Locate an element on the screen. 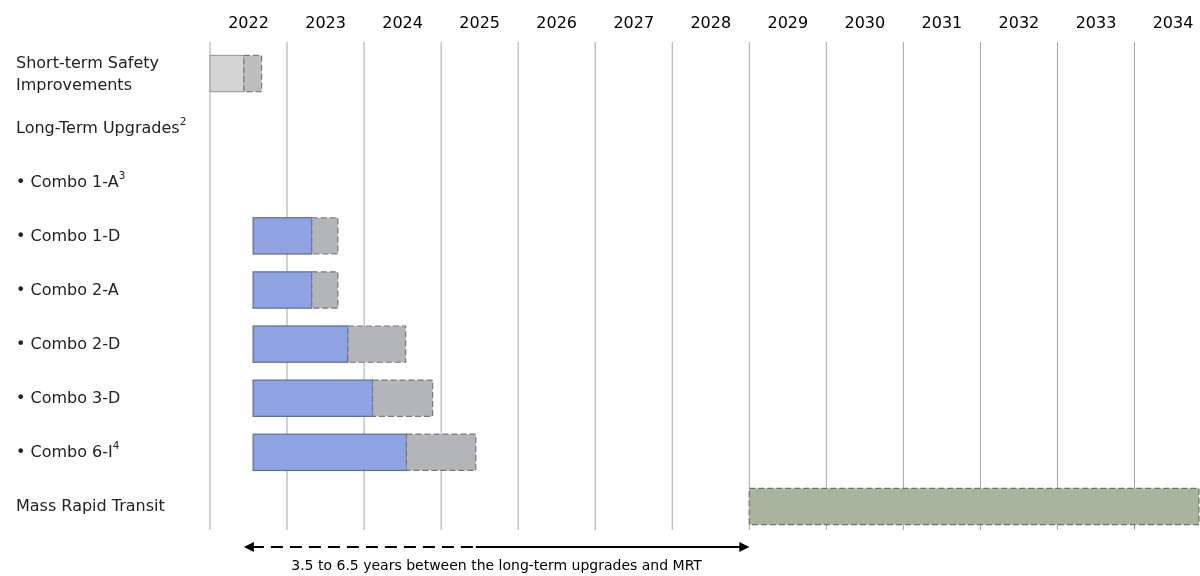 The width and height of the screenshot is (1200, 576). x-tick-label: 2030 is located at coordinates (865, 22).